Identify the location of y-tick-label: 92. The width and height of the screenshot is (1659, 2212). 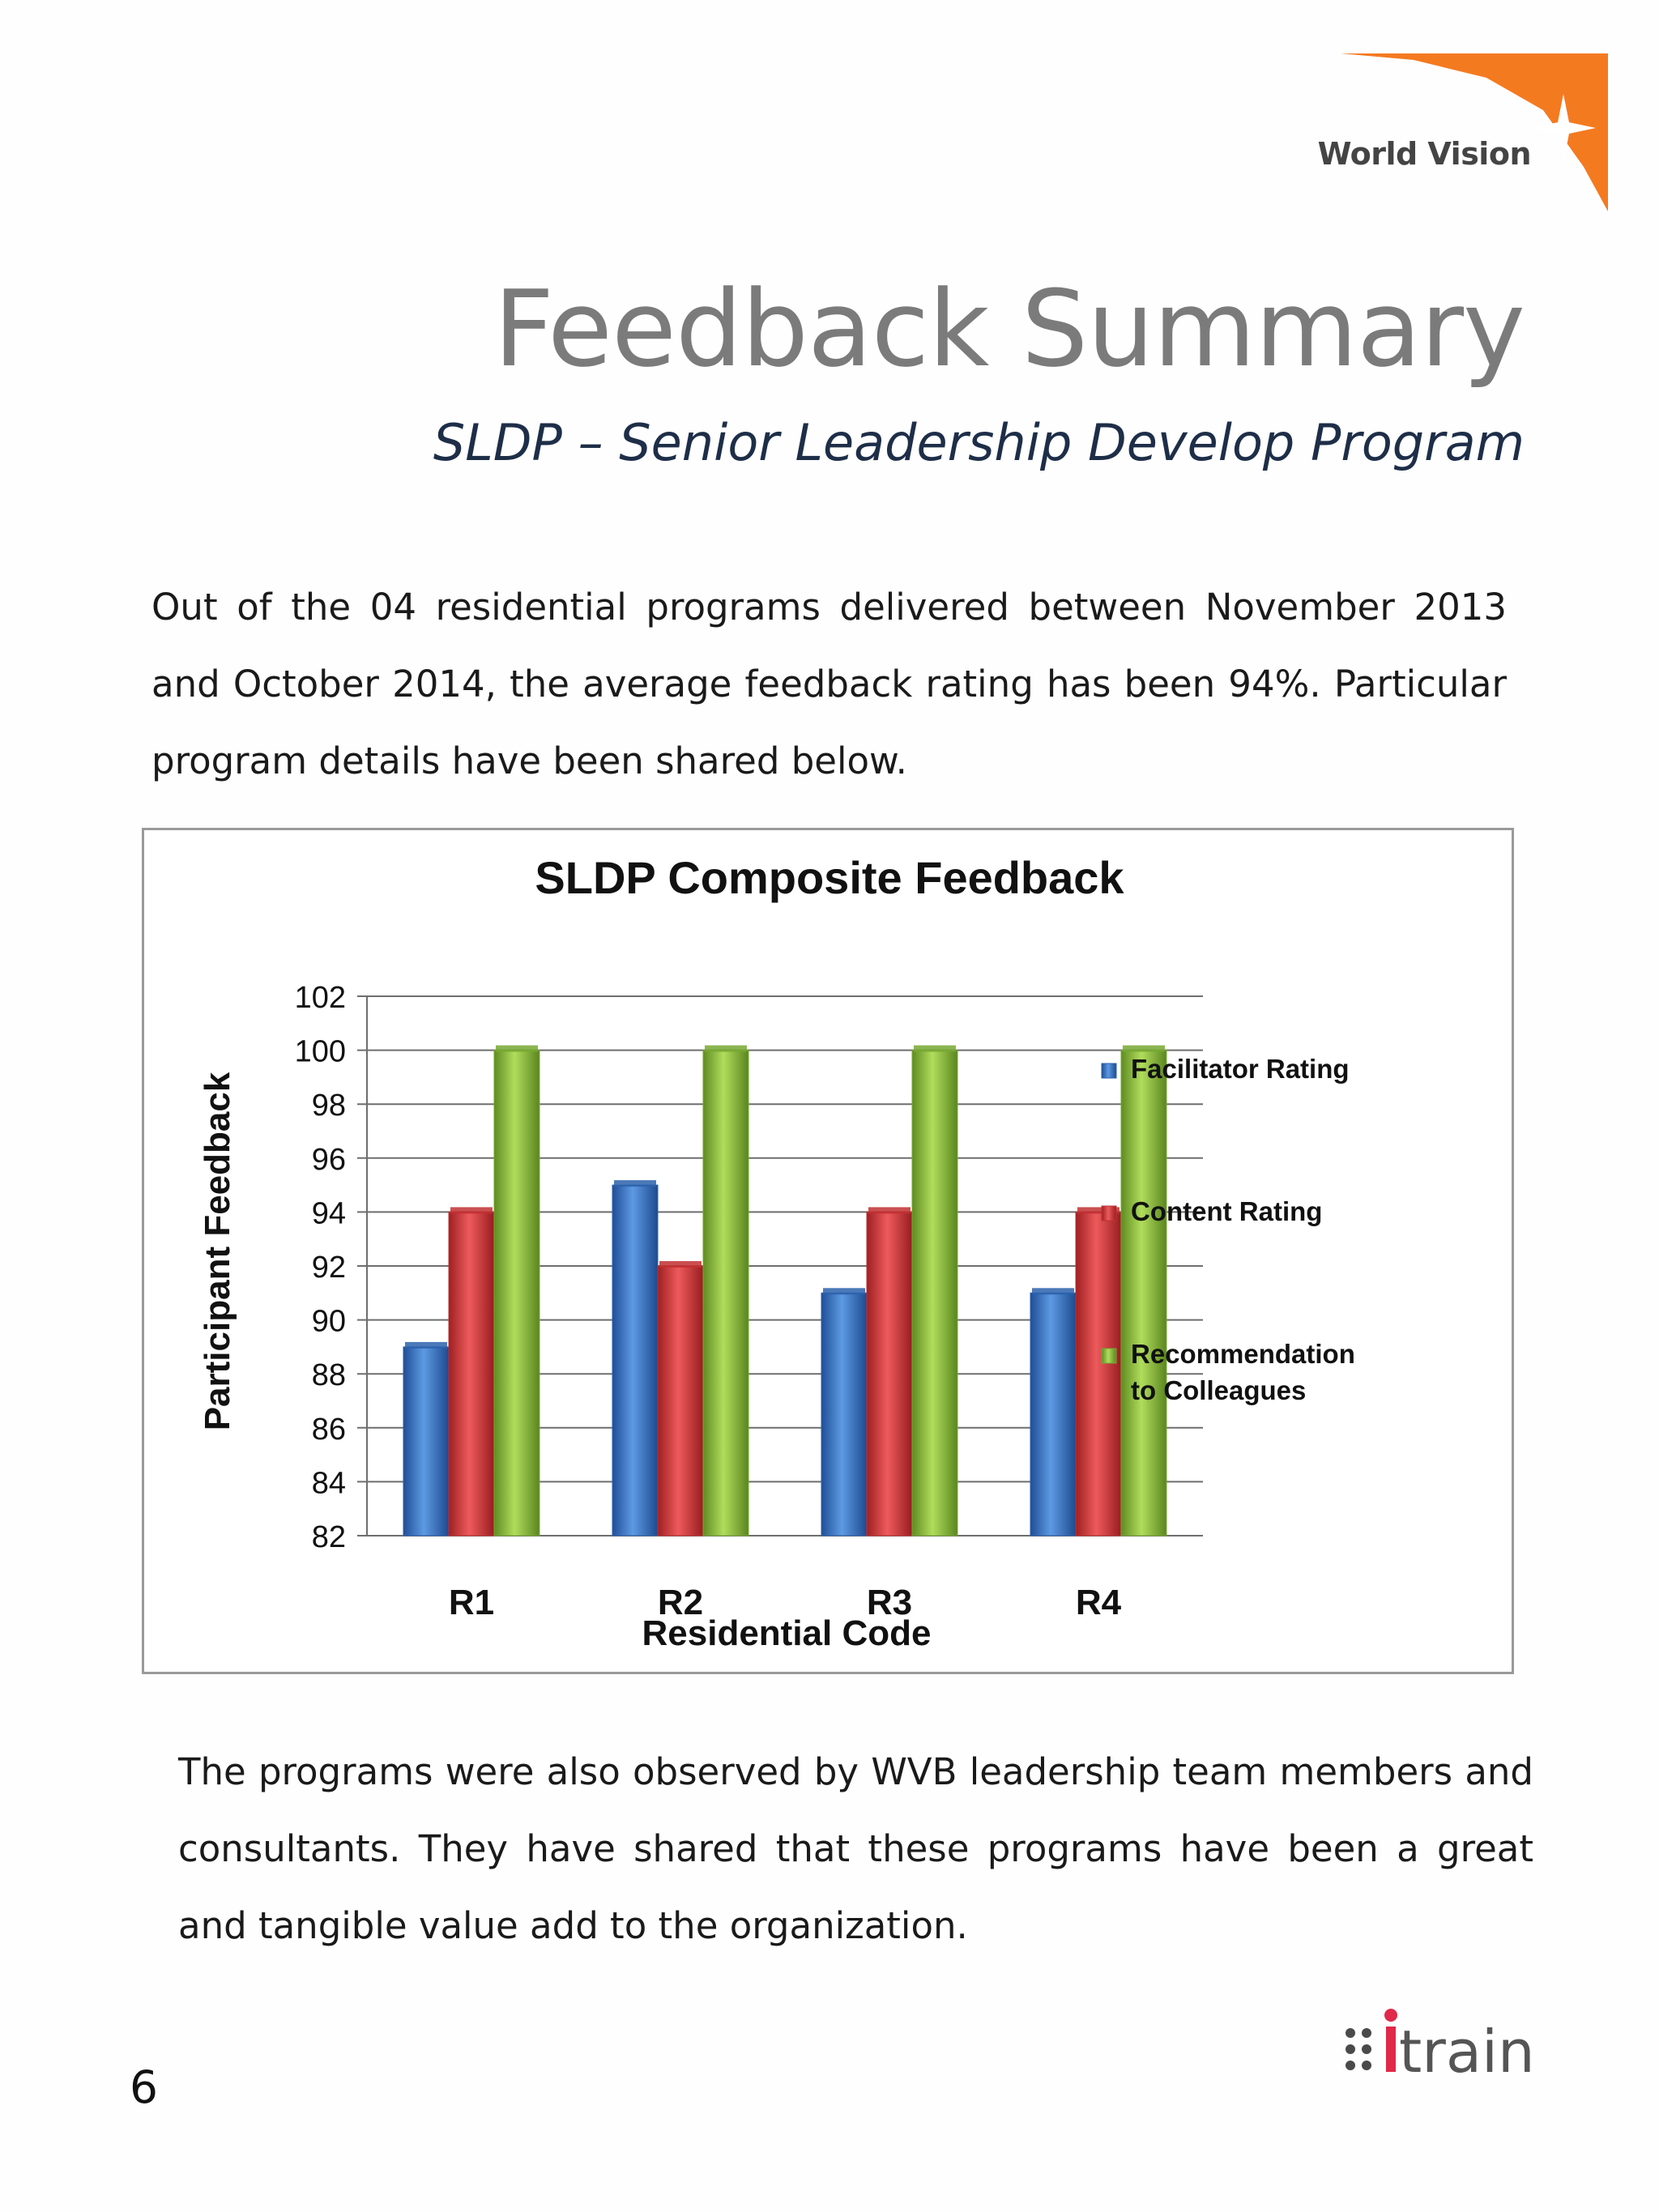
(329, 1268).